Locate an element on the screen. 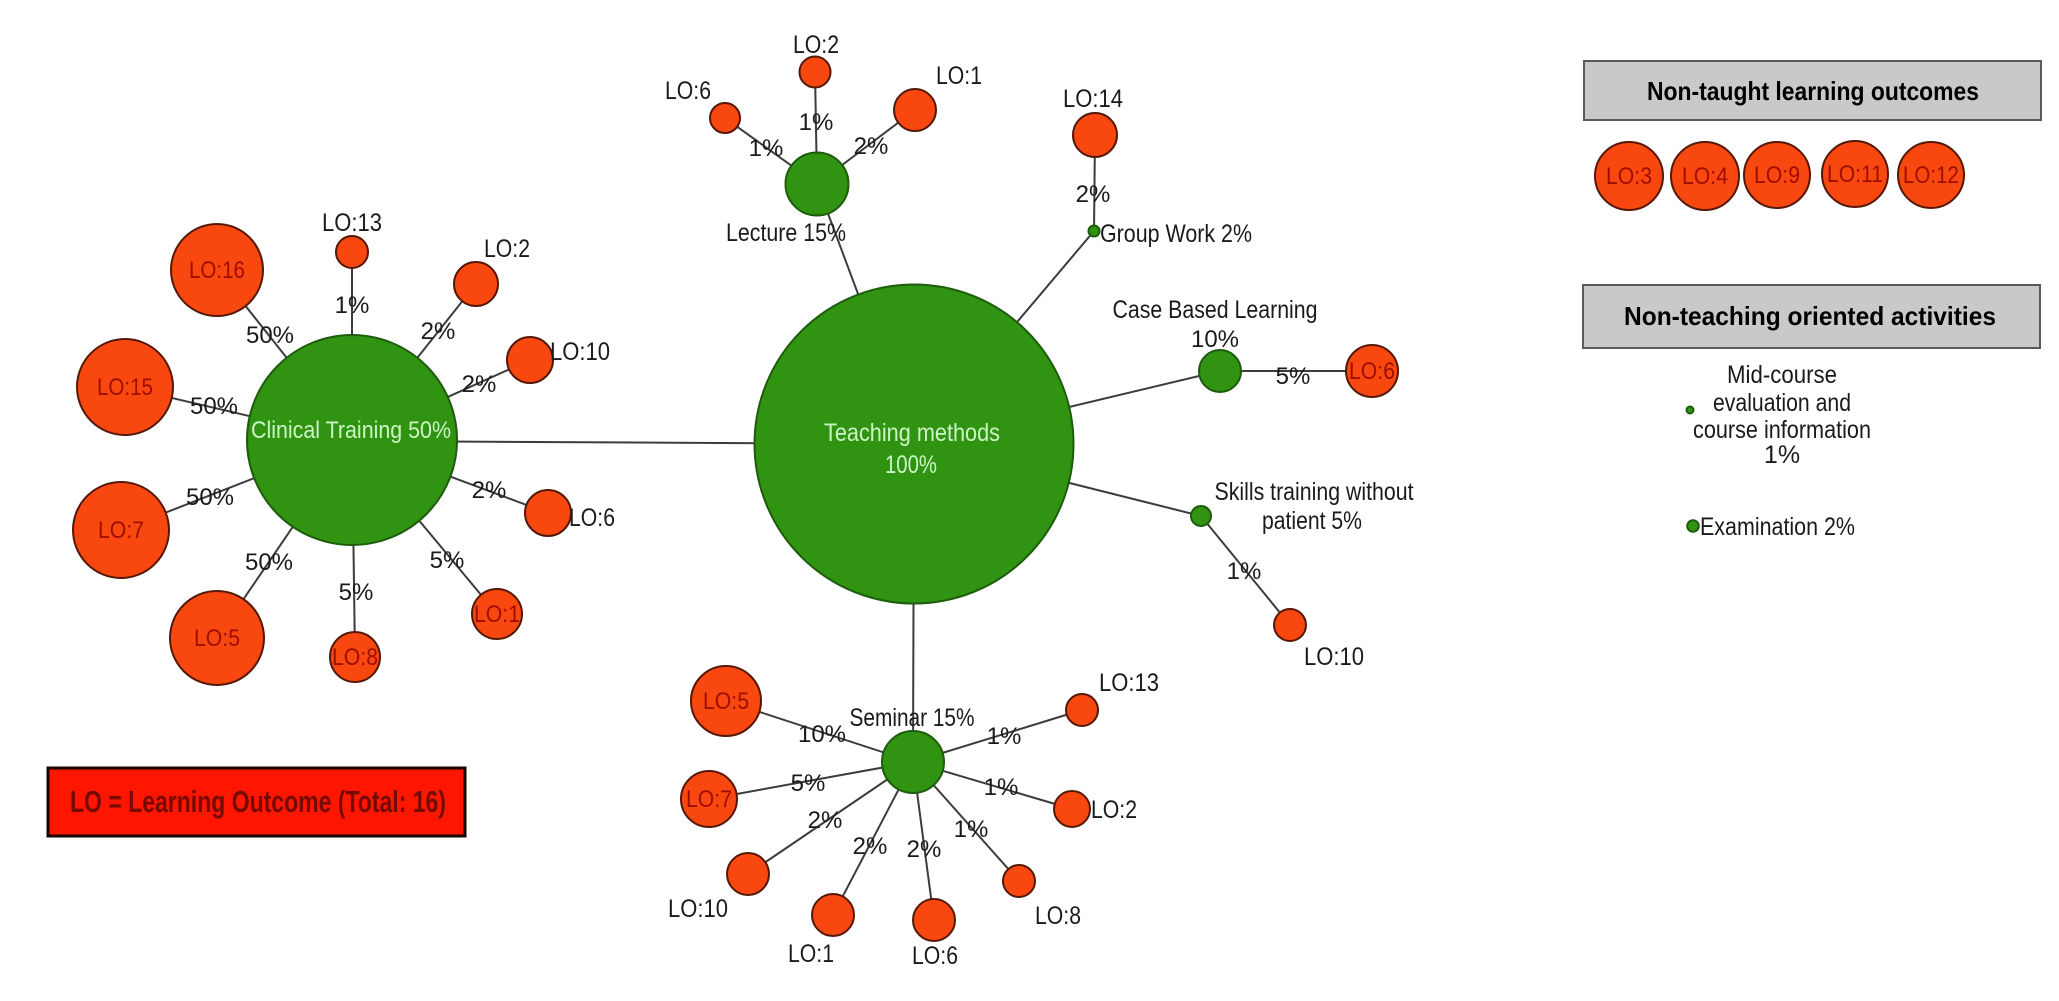  svg-text: LO:16 is located at coordinates (217, 270).